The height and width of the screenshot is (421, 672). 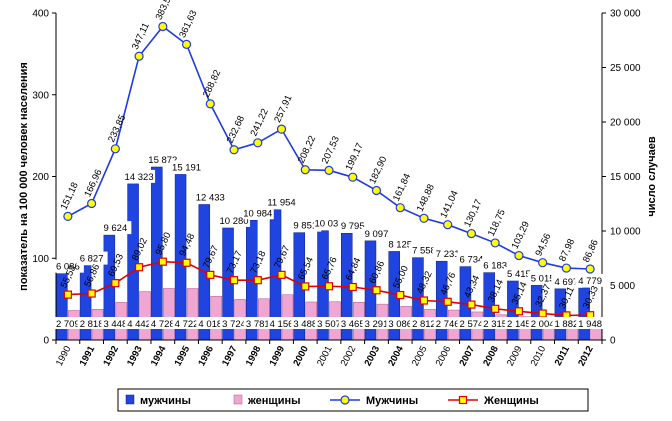 What do you see at coordinates (40, 14) in the screenshot?
I see `y-tick-label-left: 400` at bounding box center [40, 14].